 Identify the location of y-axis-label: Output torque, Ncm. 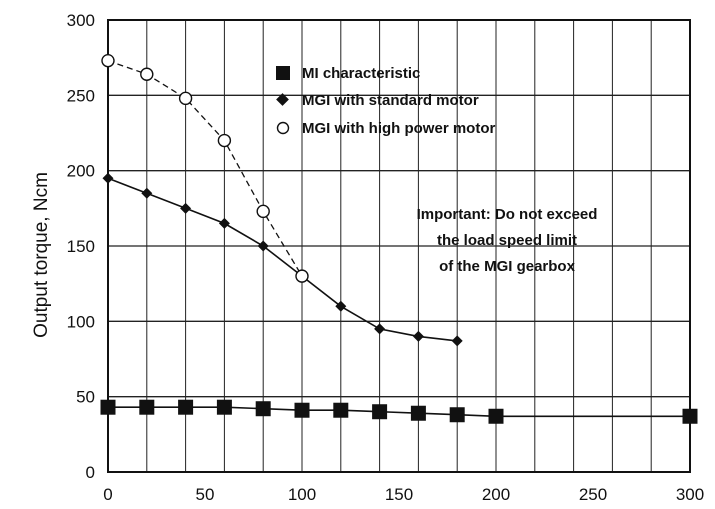
(41, 255).